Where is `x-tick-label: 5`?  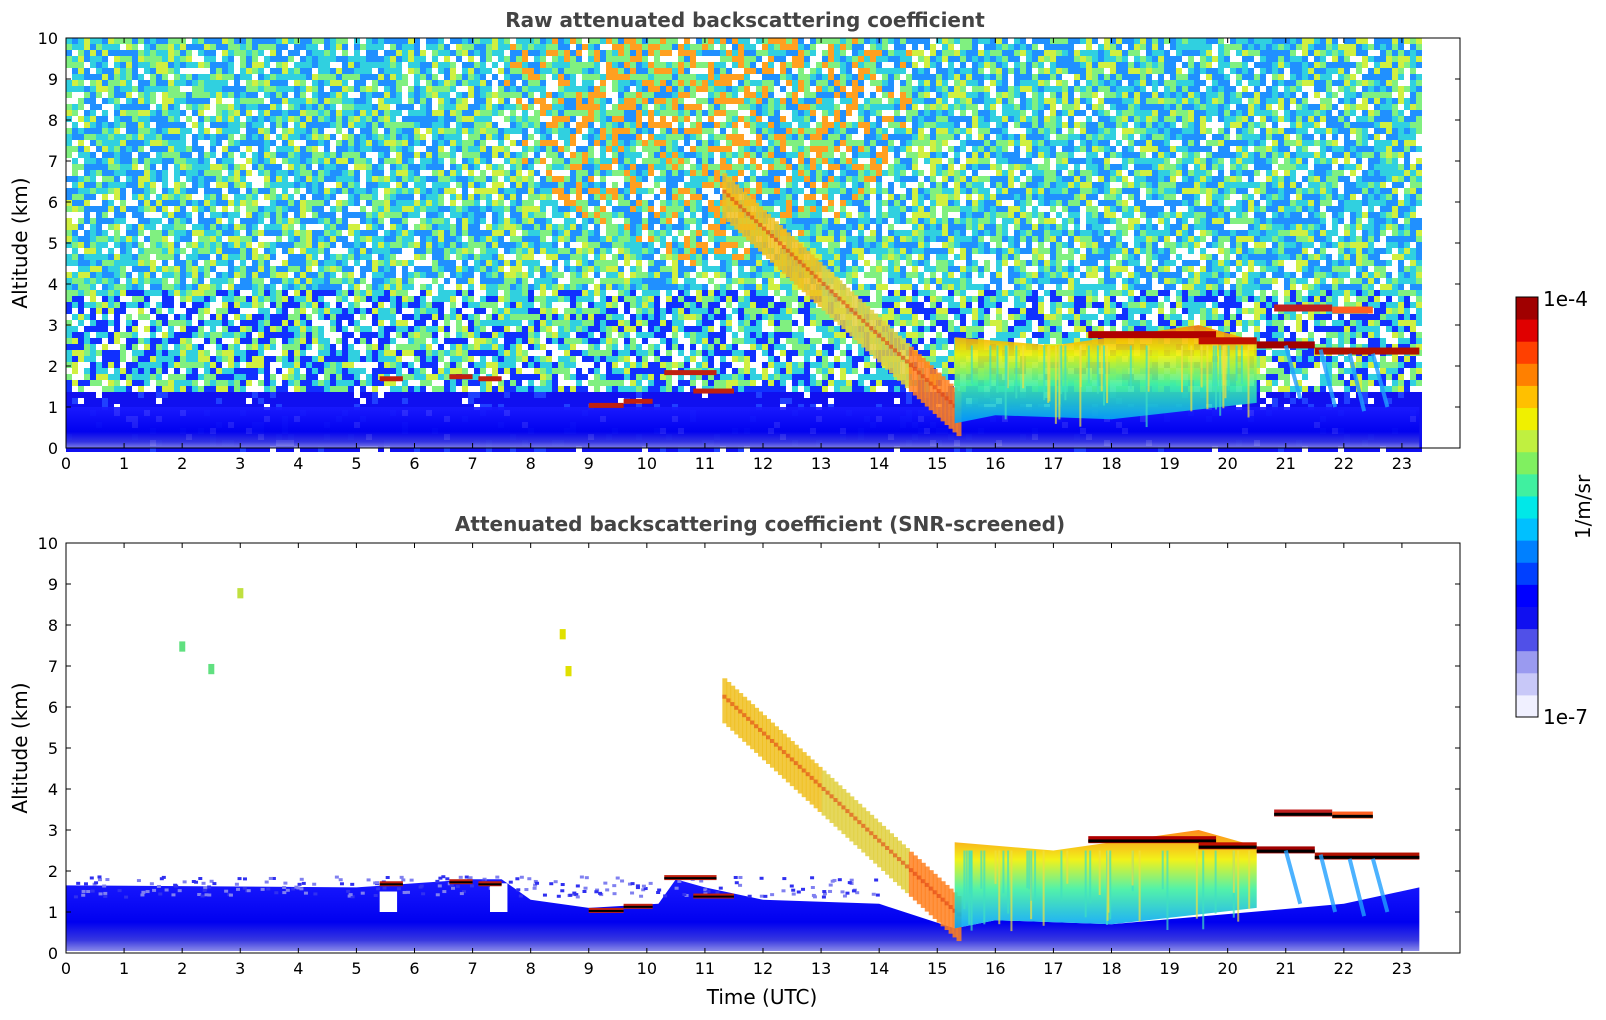 x-tick-label: 5 is located at coordinates (356, 463).